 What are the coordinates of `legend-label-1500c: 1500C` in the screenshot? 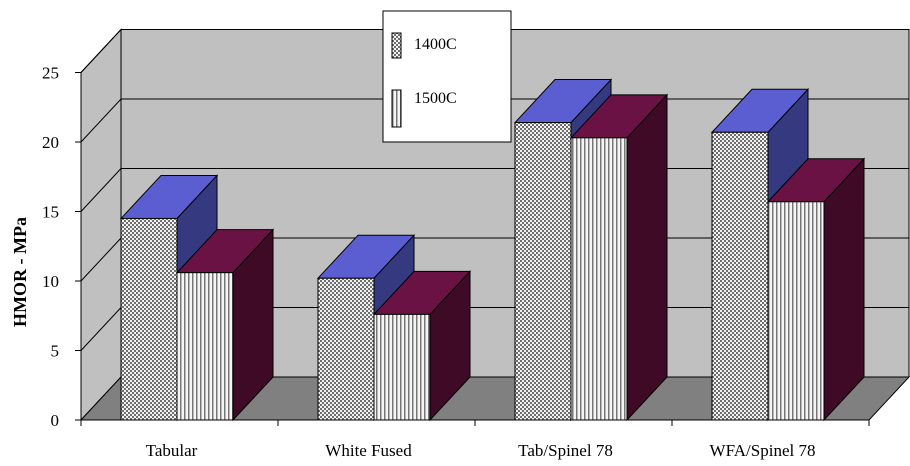 It's located at (435, 98).